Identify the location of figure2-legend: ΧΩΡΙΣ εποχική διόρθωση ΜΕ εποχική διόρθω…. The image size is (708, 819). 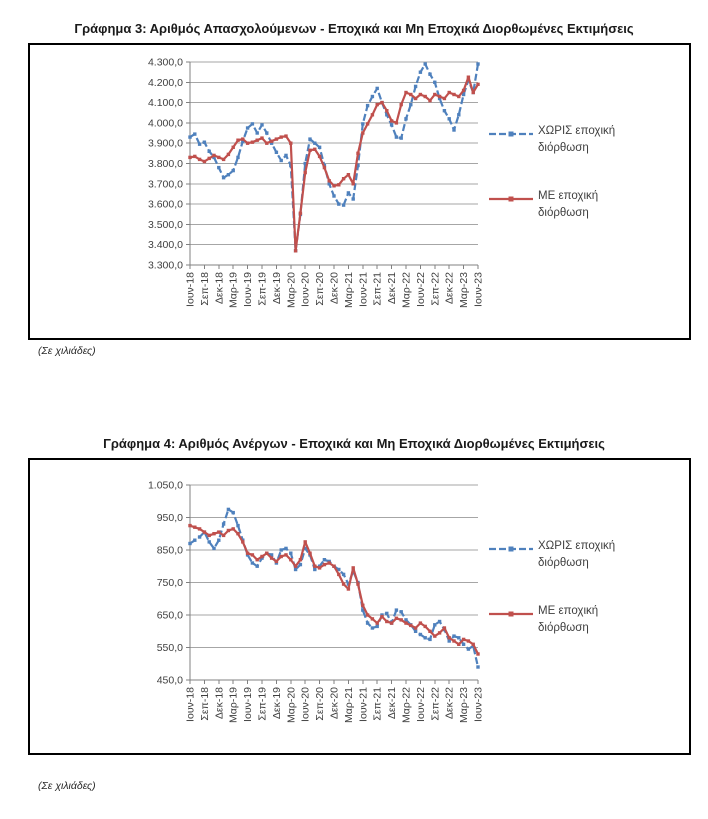
(555, 587).